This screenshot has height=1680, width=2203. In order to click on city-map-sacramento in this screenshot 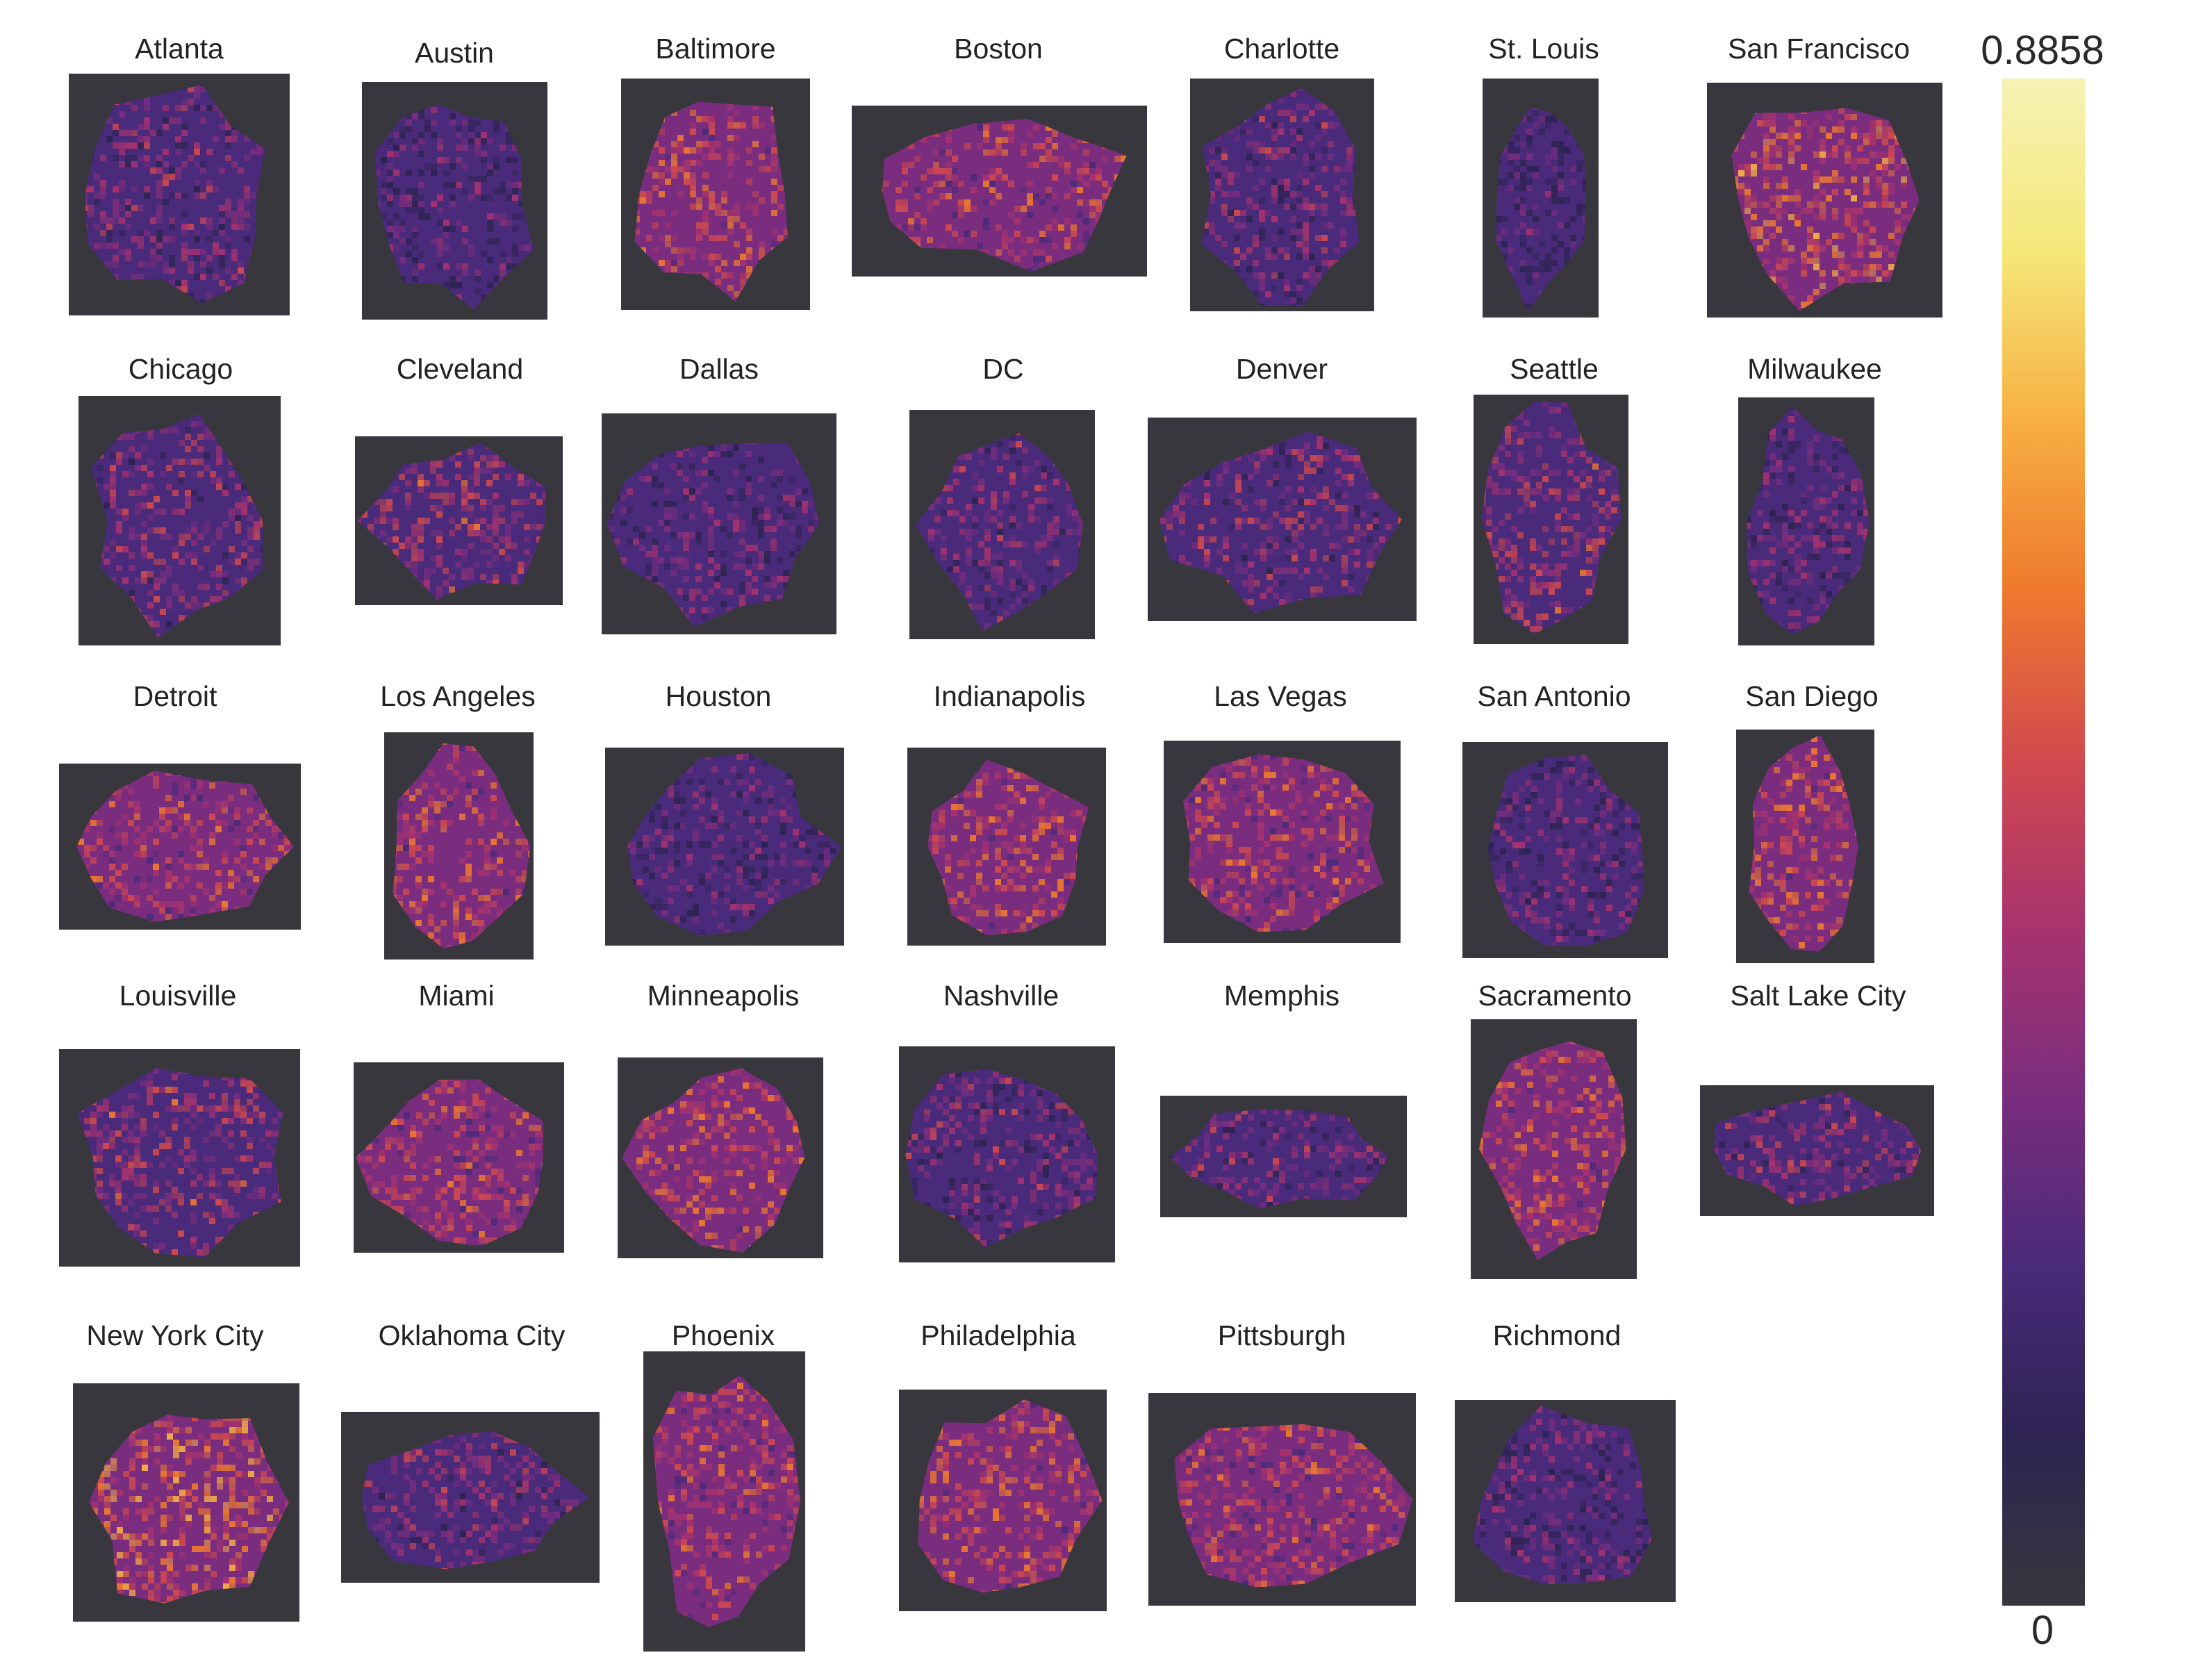, I will do `click(1554, 1149)`.